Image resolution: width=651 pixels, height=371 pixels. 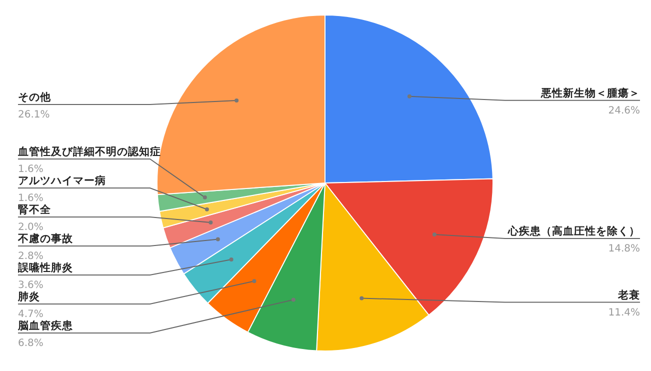 What do you see at coordinates (573, 231) in the screenshot?
I see `slice-label: 心疾患（高血圧性を除く）` at bounding box center [573, 231].